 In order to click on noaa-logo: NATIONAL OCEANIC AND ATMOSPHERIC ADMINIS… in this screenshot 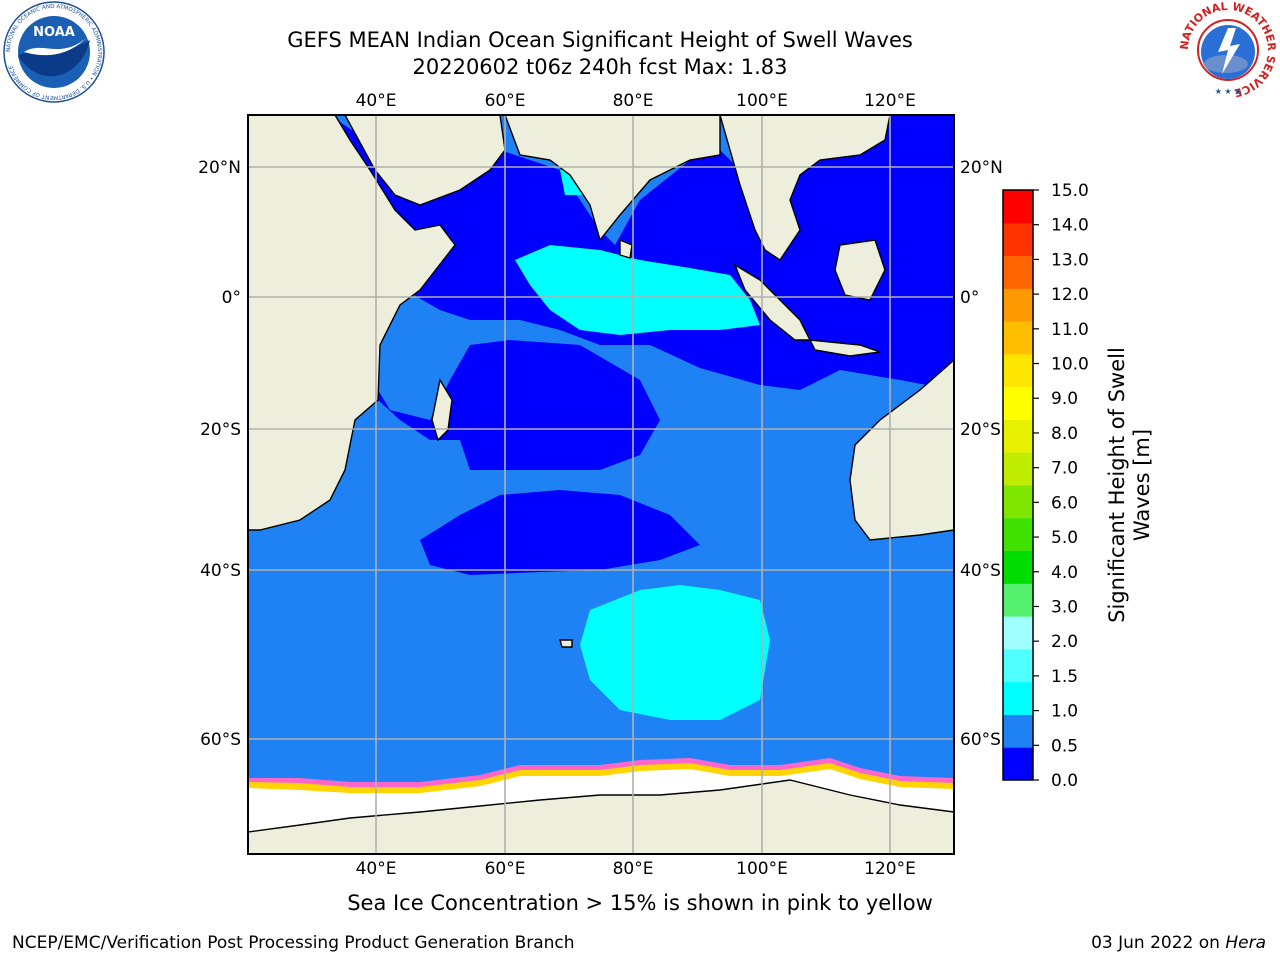, I will do `click(54, 52)`.